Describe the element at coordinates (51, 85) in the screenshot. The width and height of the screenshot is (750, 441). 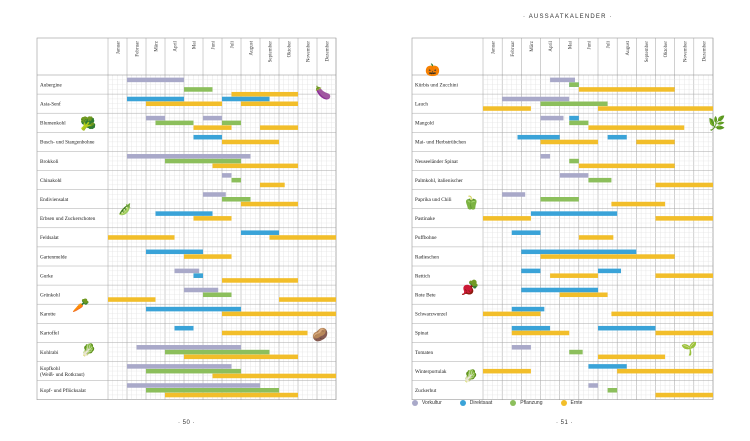
I see `row-label: Aubergine` at that location.